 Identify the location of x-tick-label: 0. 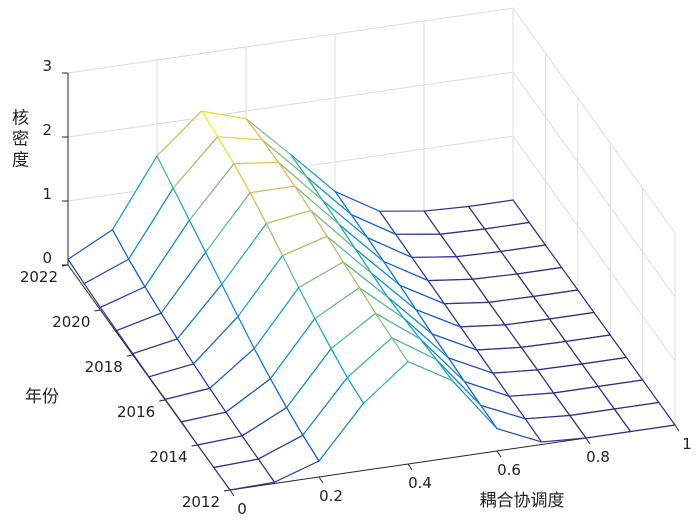
(242, 509).